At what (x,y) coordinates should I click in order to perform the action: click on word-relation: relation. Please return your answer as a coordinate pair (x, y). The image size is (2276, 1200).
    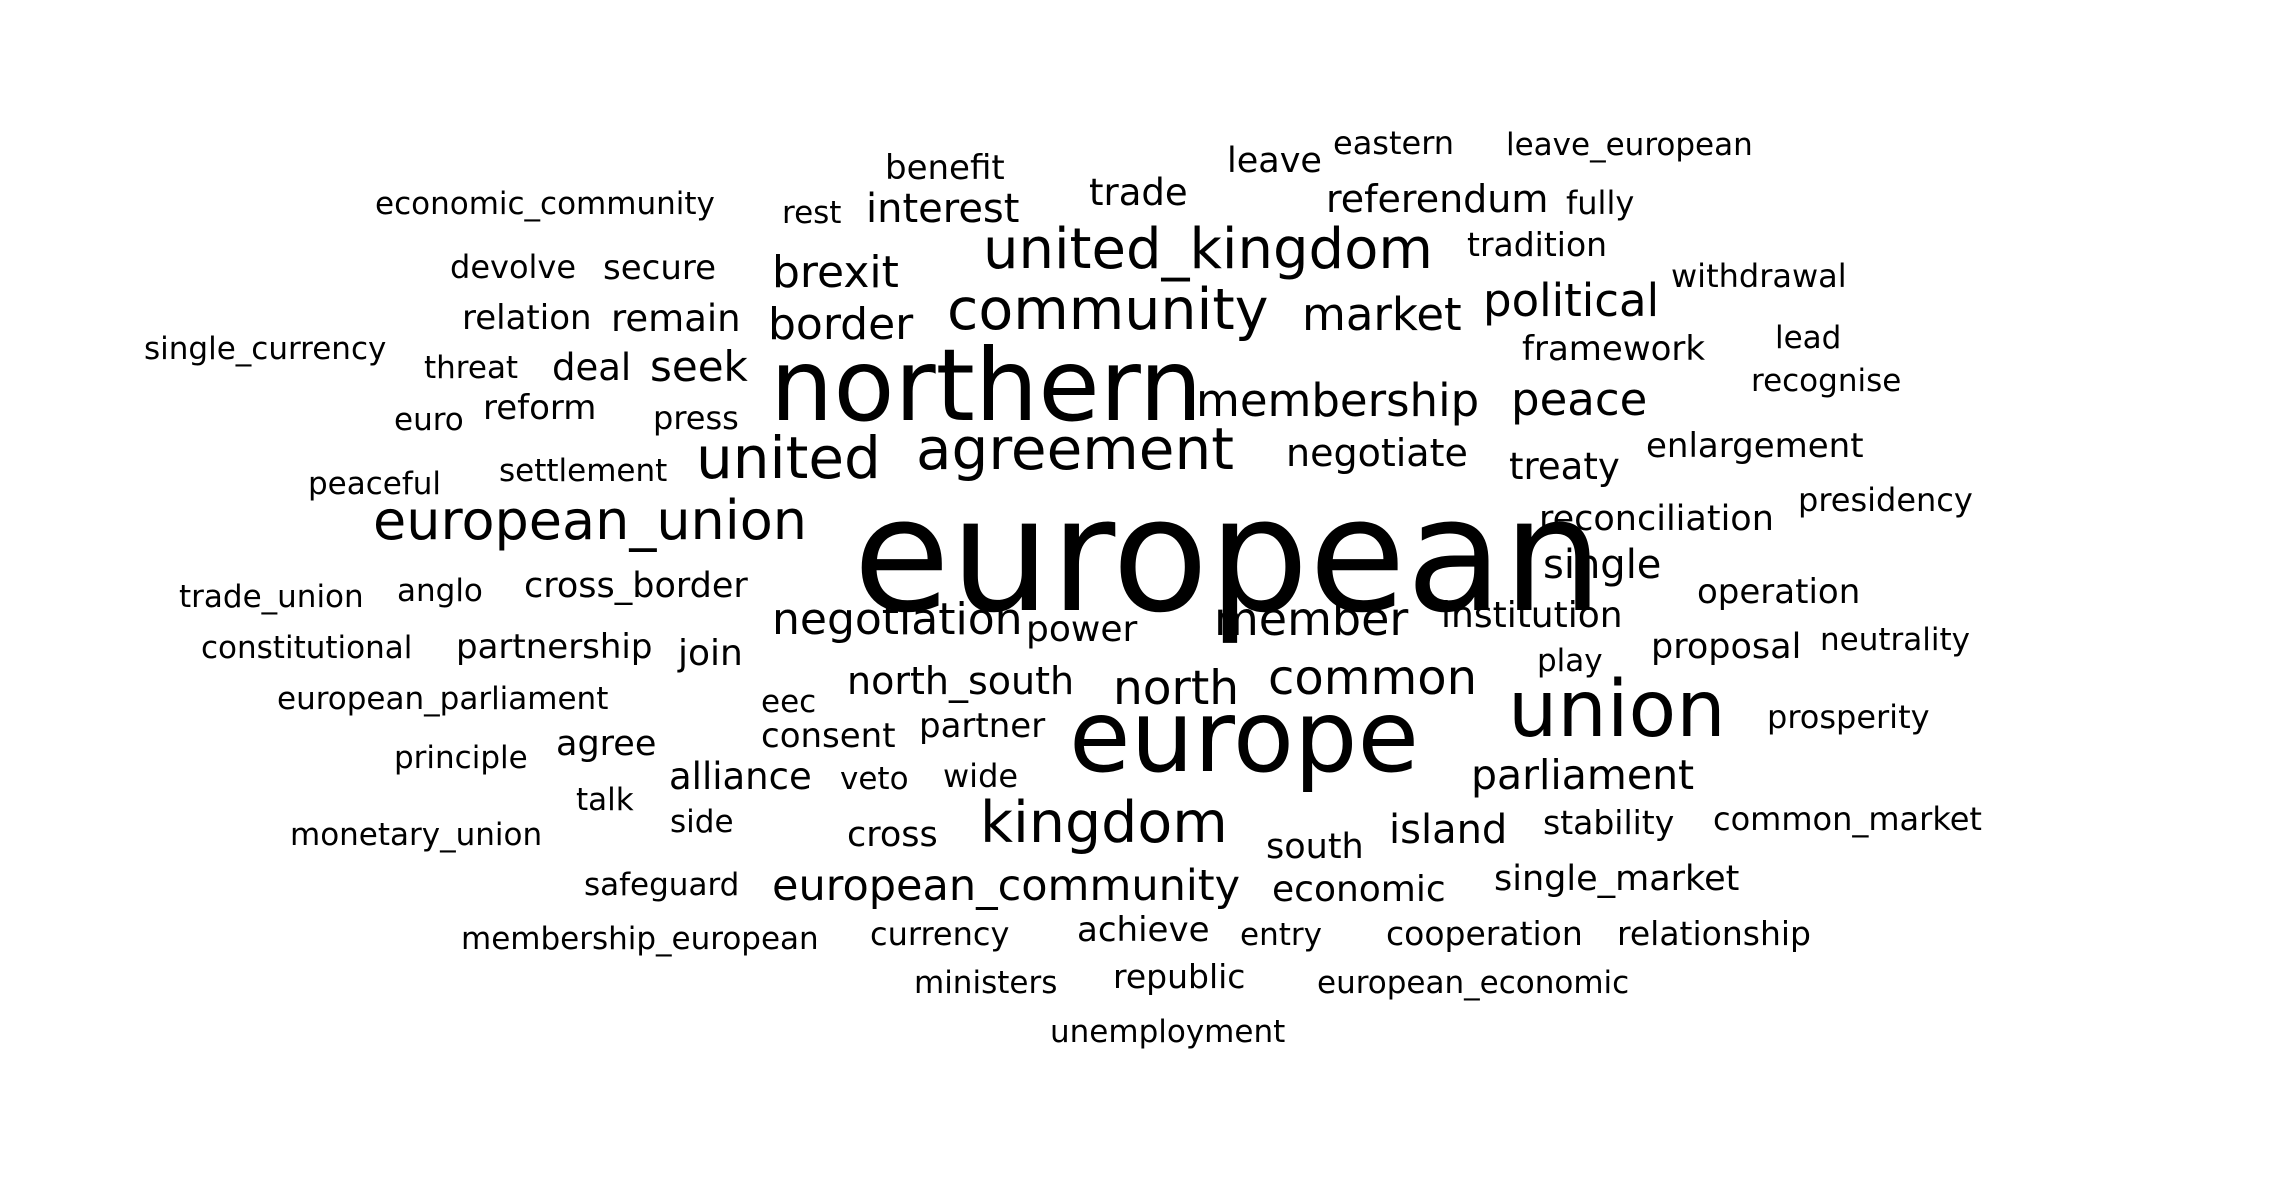
    Looking at the image, I should click on (527, 318).